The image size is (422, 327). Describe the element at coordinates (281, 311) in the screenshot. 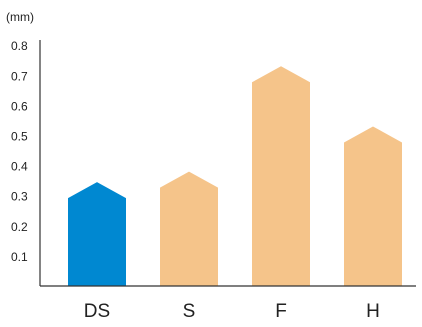

I see `x-category-label: F` at that location.